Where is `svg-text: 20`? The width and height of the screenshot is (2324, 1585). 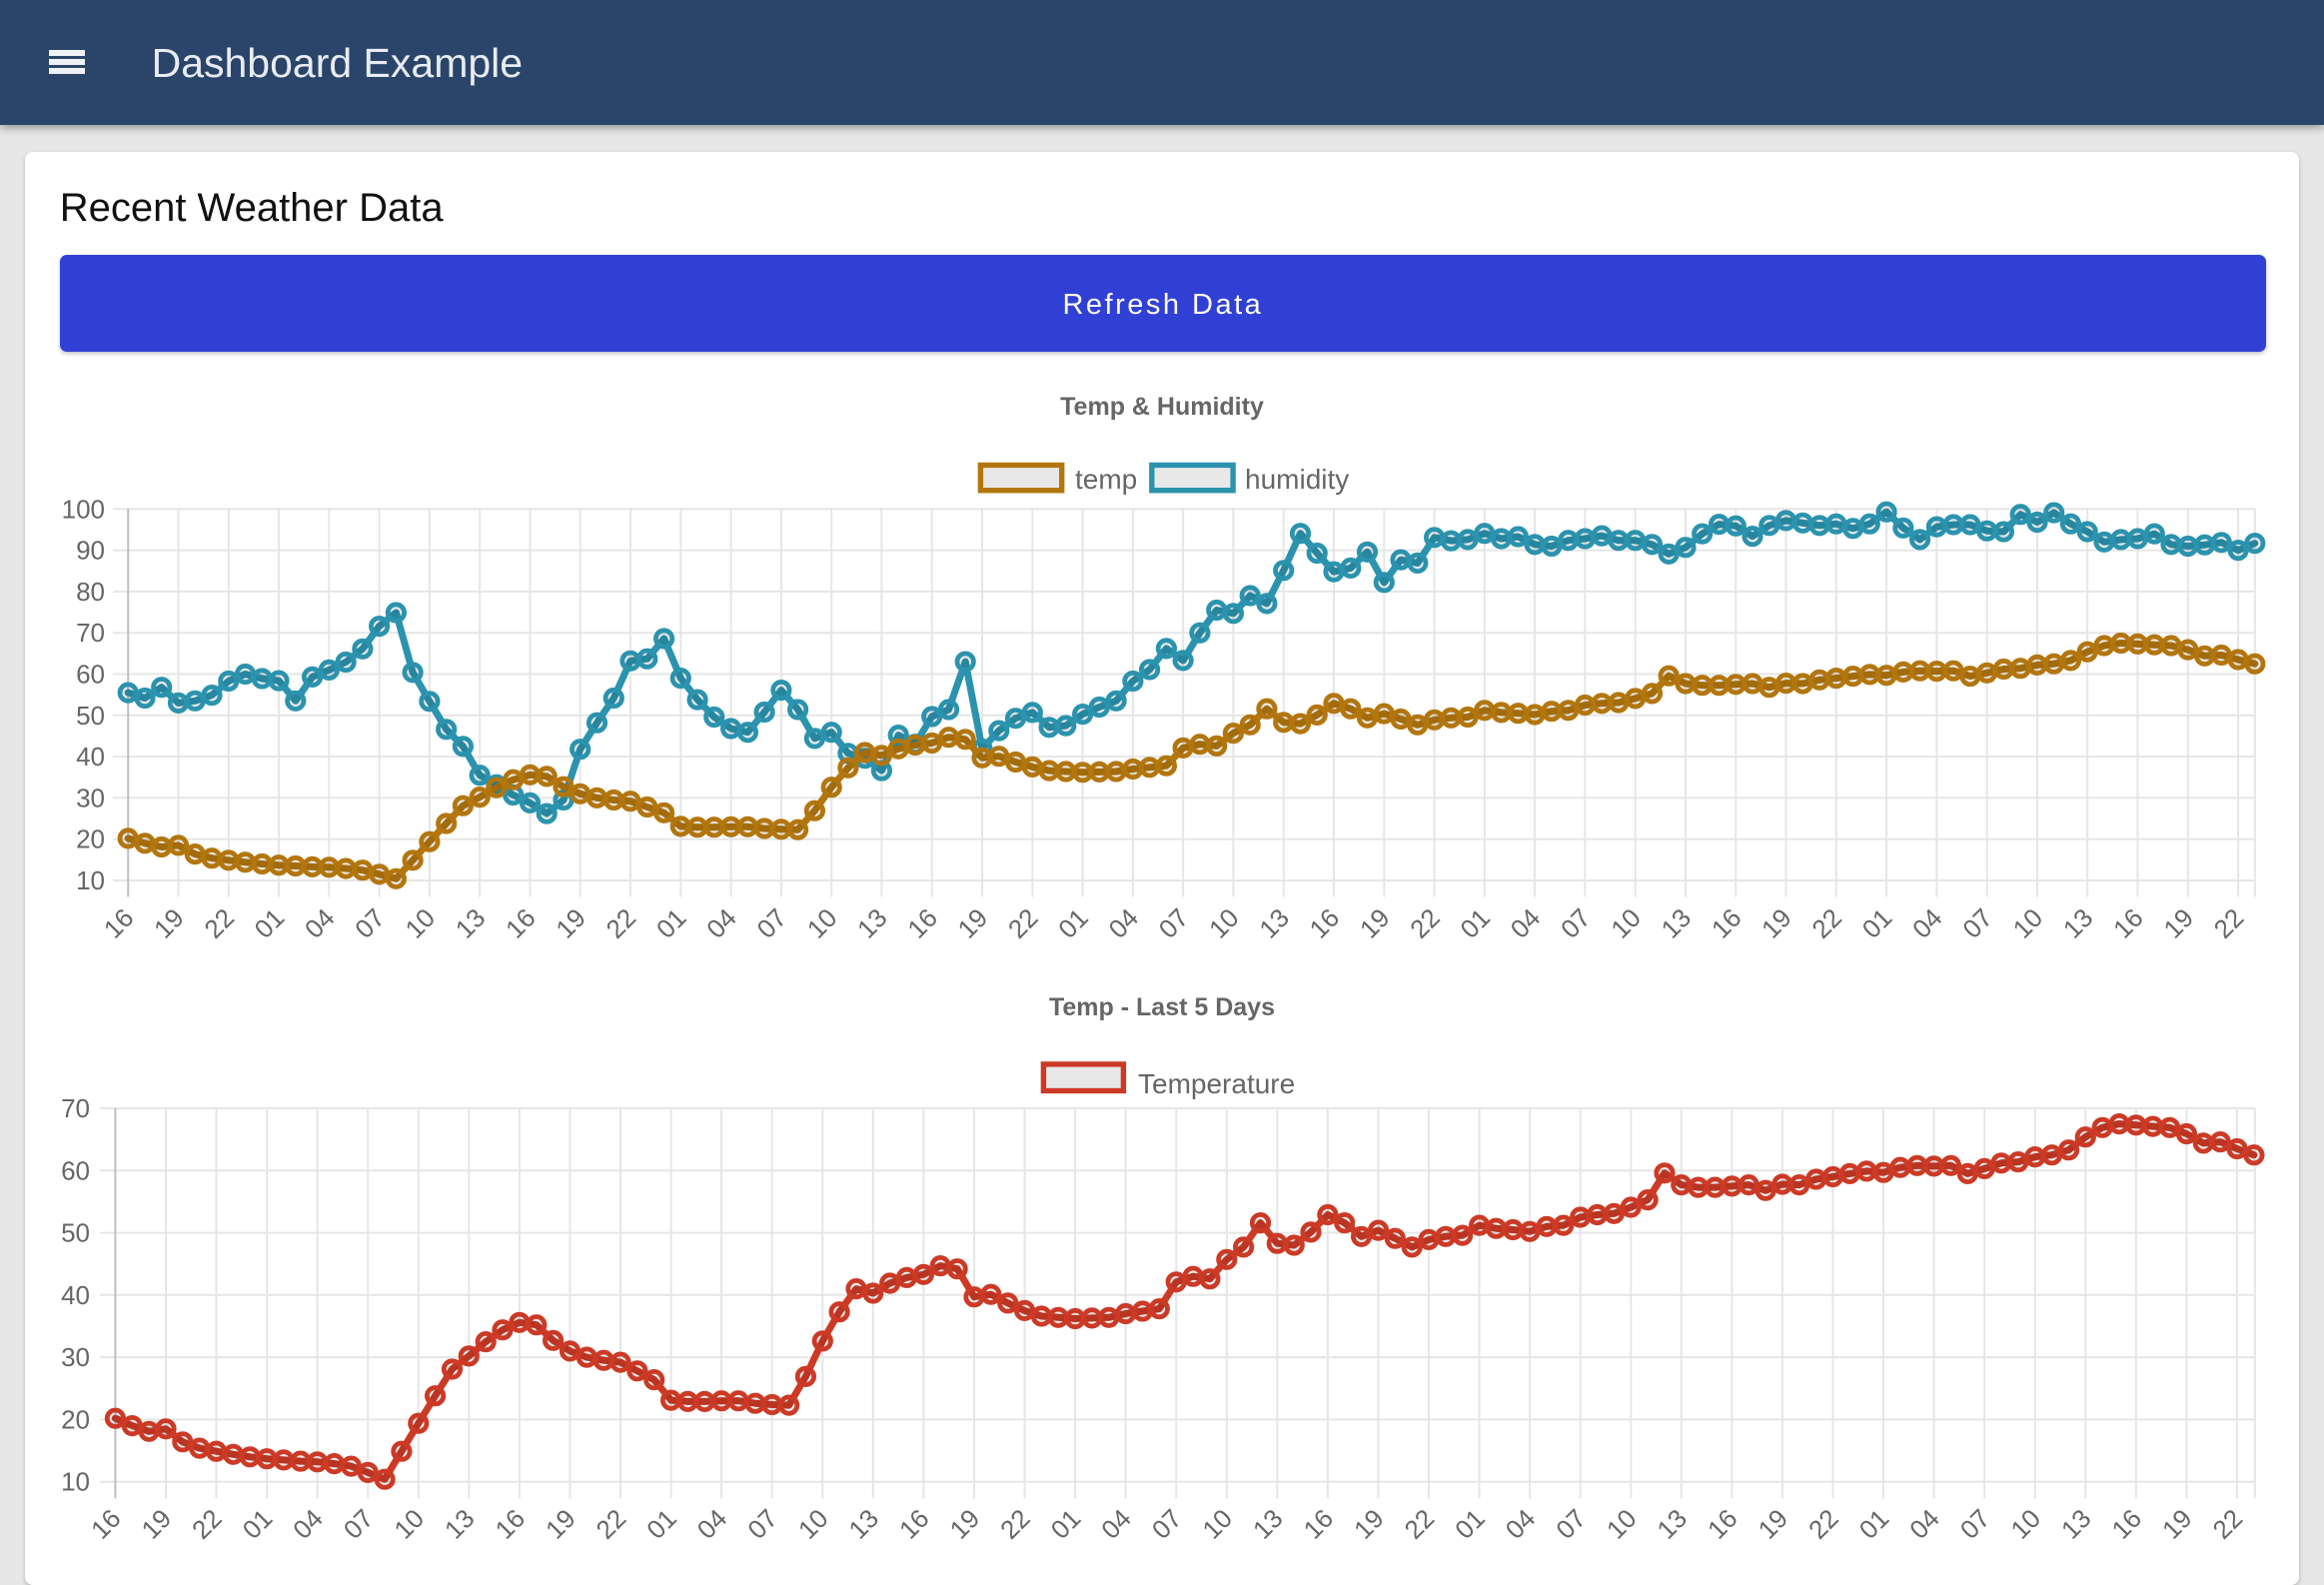 svg-text: 20 is located at coordinates (90, 839).